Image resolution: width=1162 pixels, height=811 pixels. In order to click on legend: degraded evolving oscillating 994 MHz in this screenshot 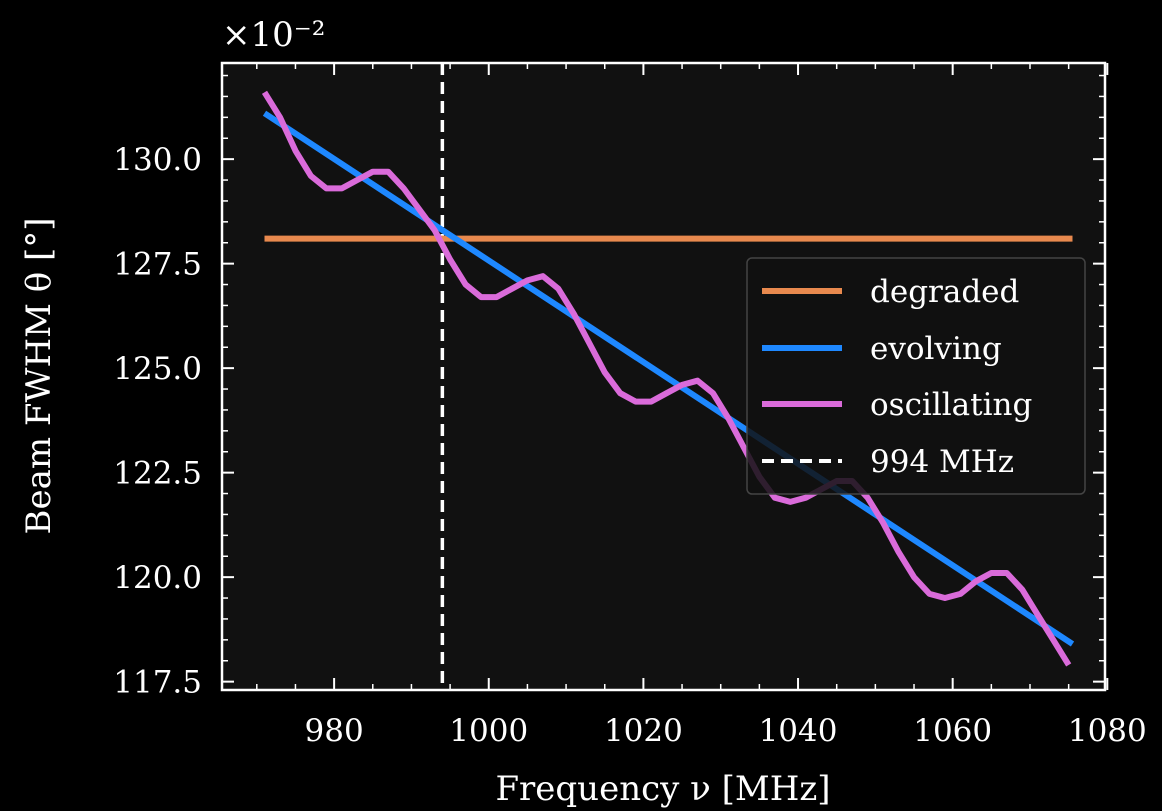, I will do `click(916, 376)`.